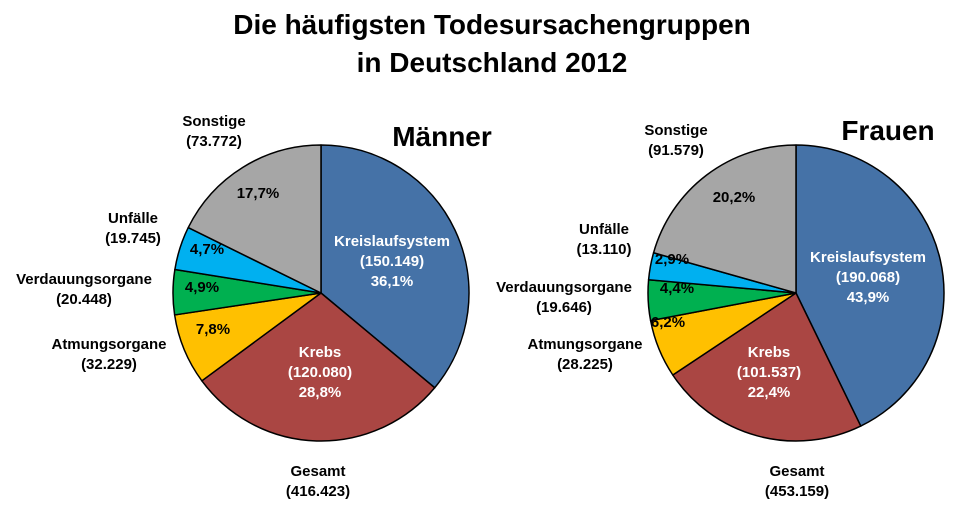  What do you see at coordinates (734, 197) in the screenshot?
I see `slice-percent-frauen-sonstige: 20,2%` at bounding box center [734, 197].